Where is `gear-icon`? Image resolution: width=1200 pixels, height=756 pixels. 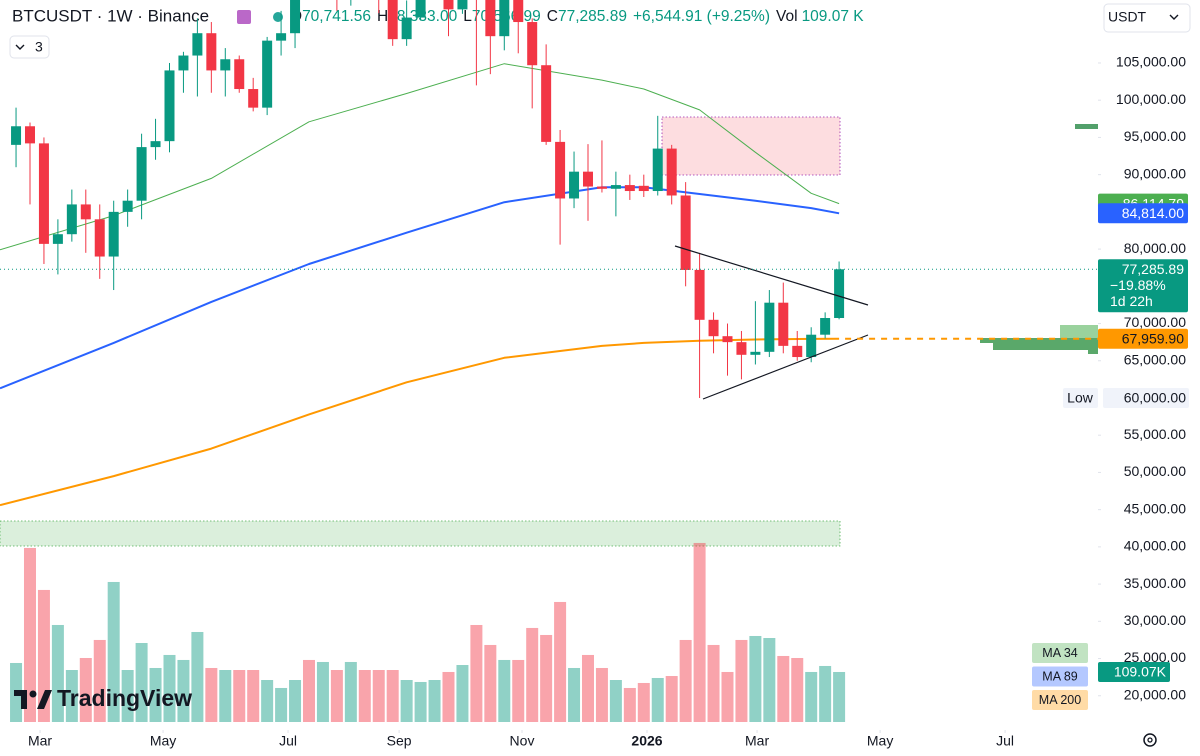 gear-icon is located at coordinates (1150, 740).